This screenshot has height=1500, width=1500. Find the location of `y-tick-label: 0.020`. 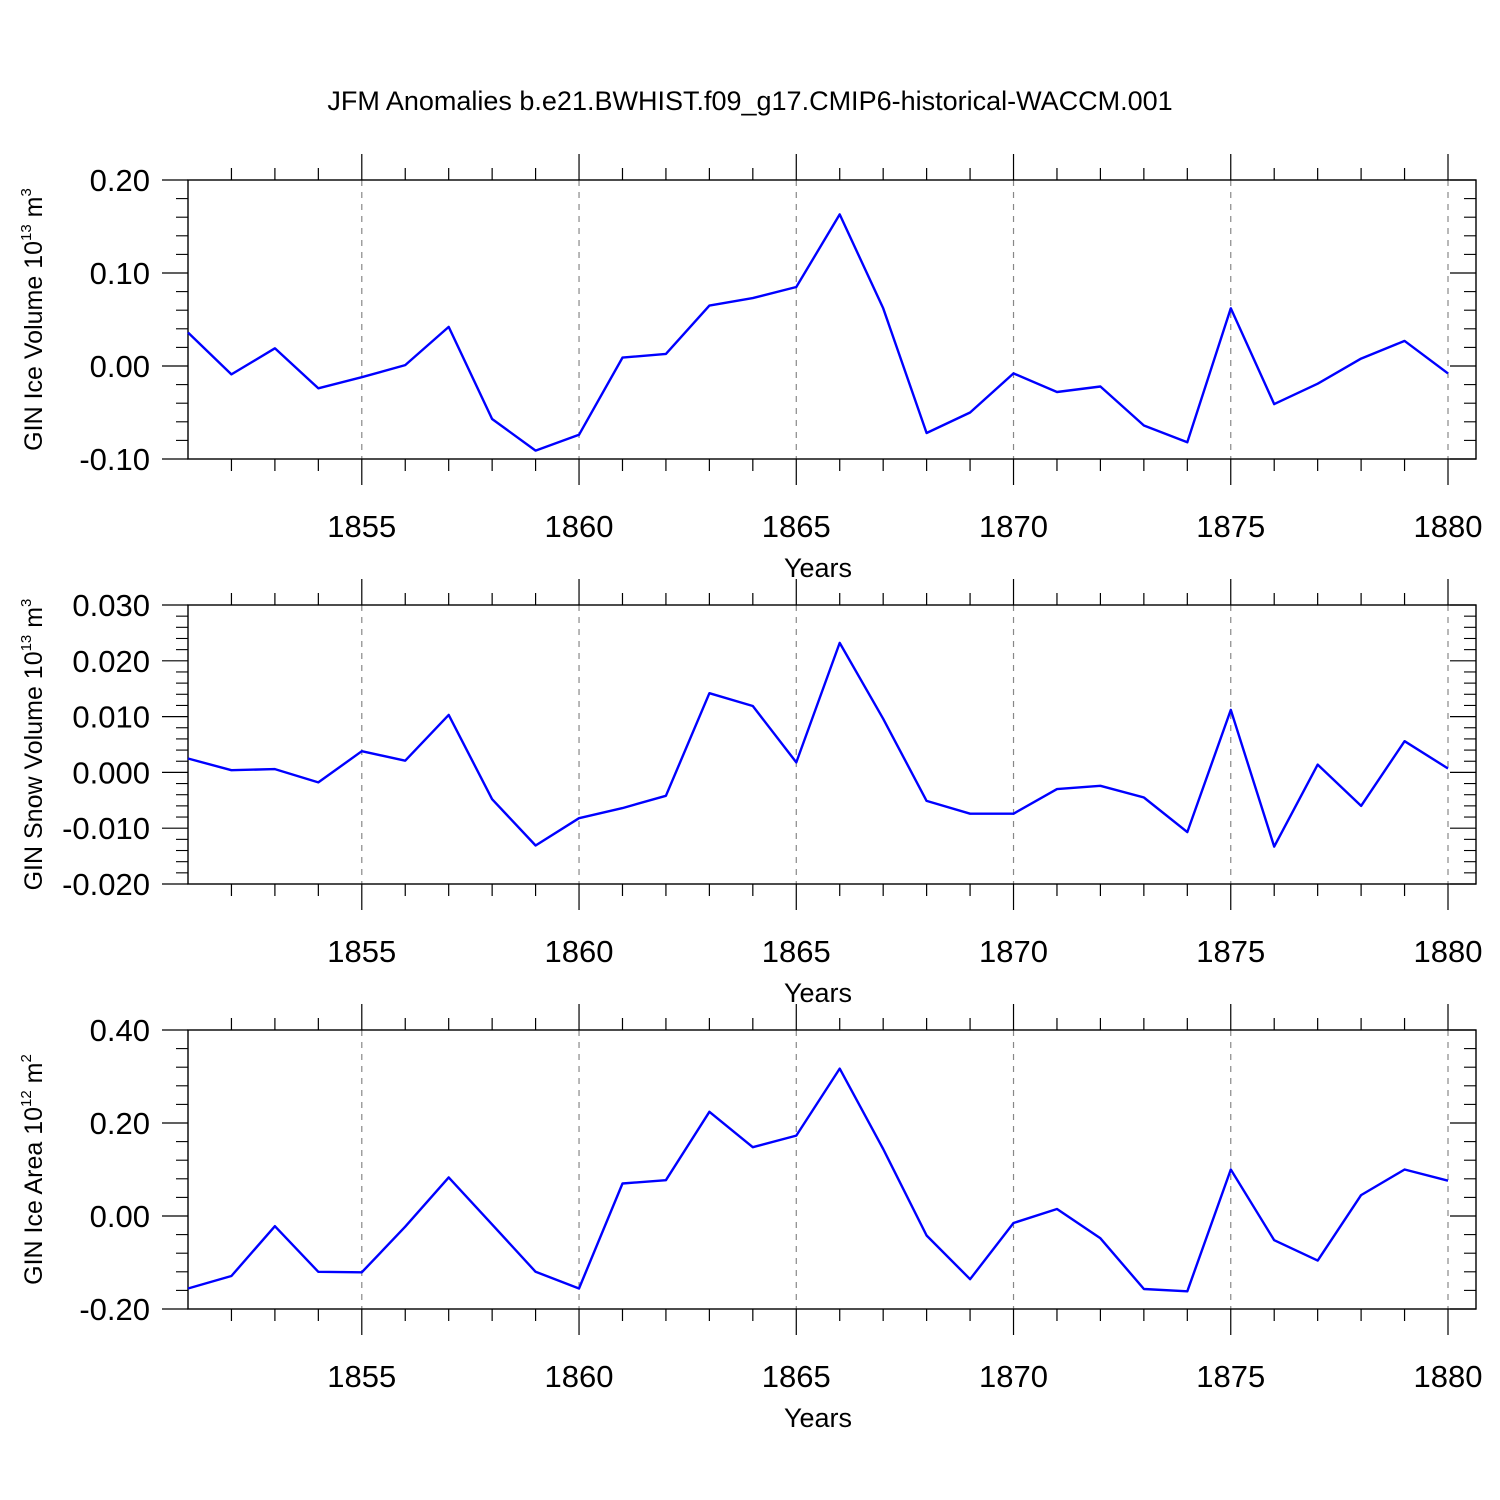

y-tick-label: 0.020 is located at coordinates (111, 661).